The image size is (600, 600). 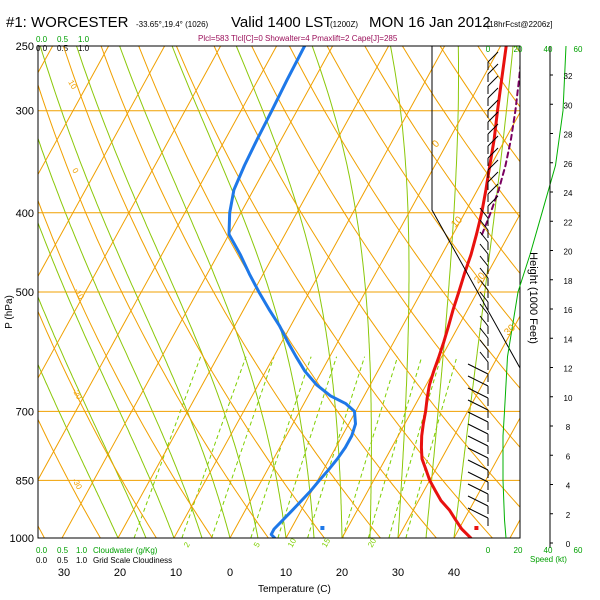 What do you see at coordinates (82, 560) in the screenshot?
I see `cloud-scale-bottom-2: 1.0` at bounding box center [82, 560].